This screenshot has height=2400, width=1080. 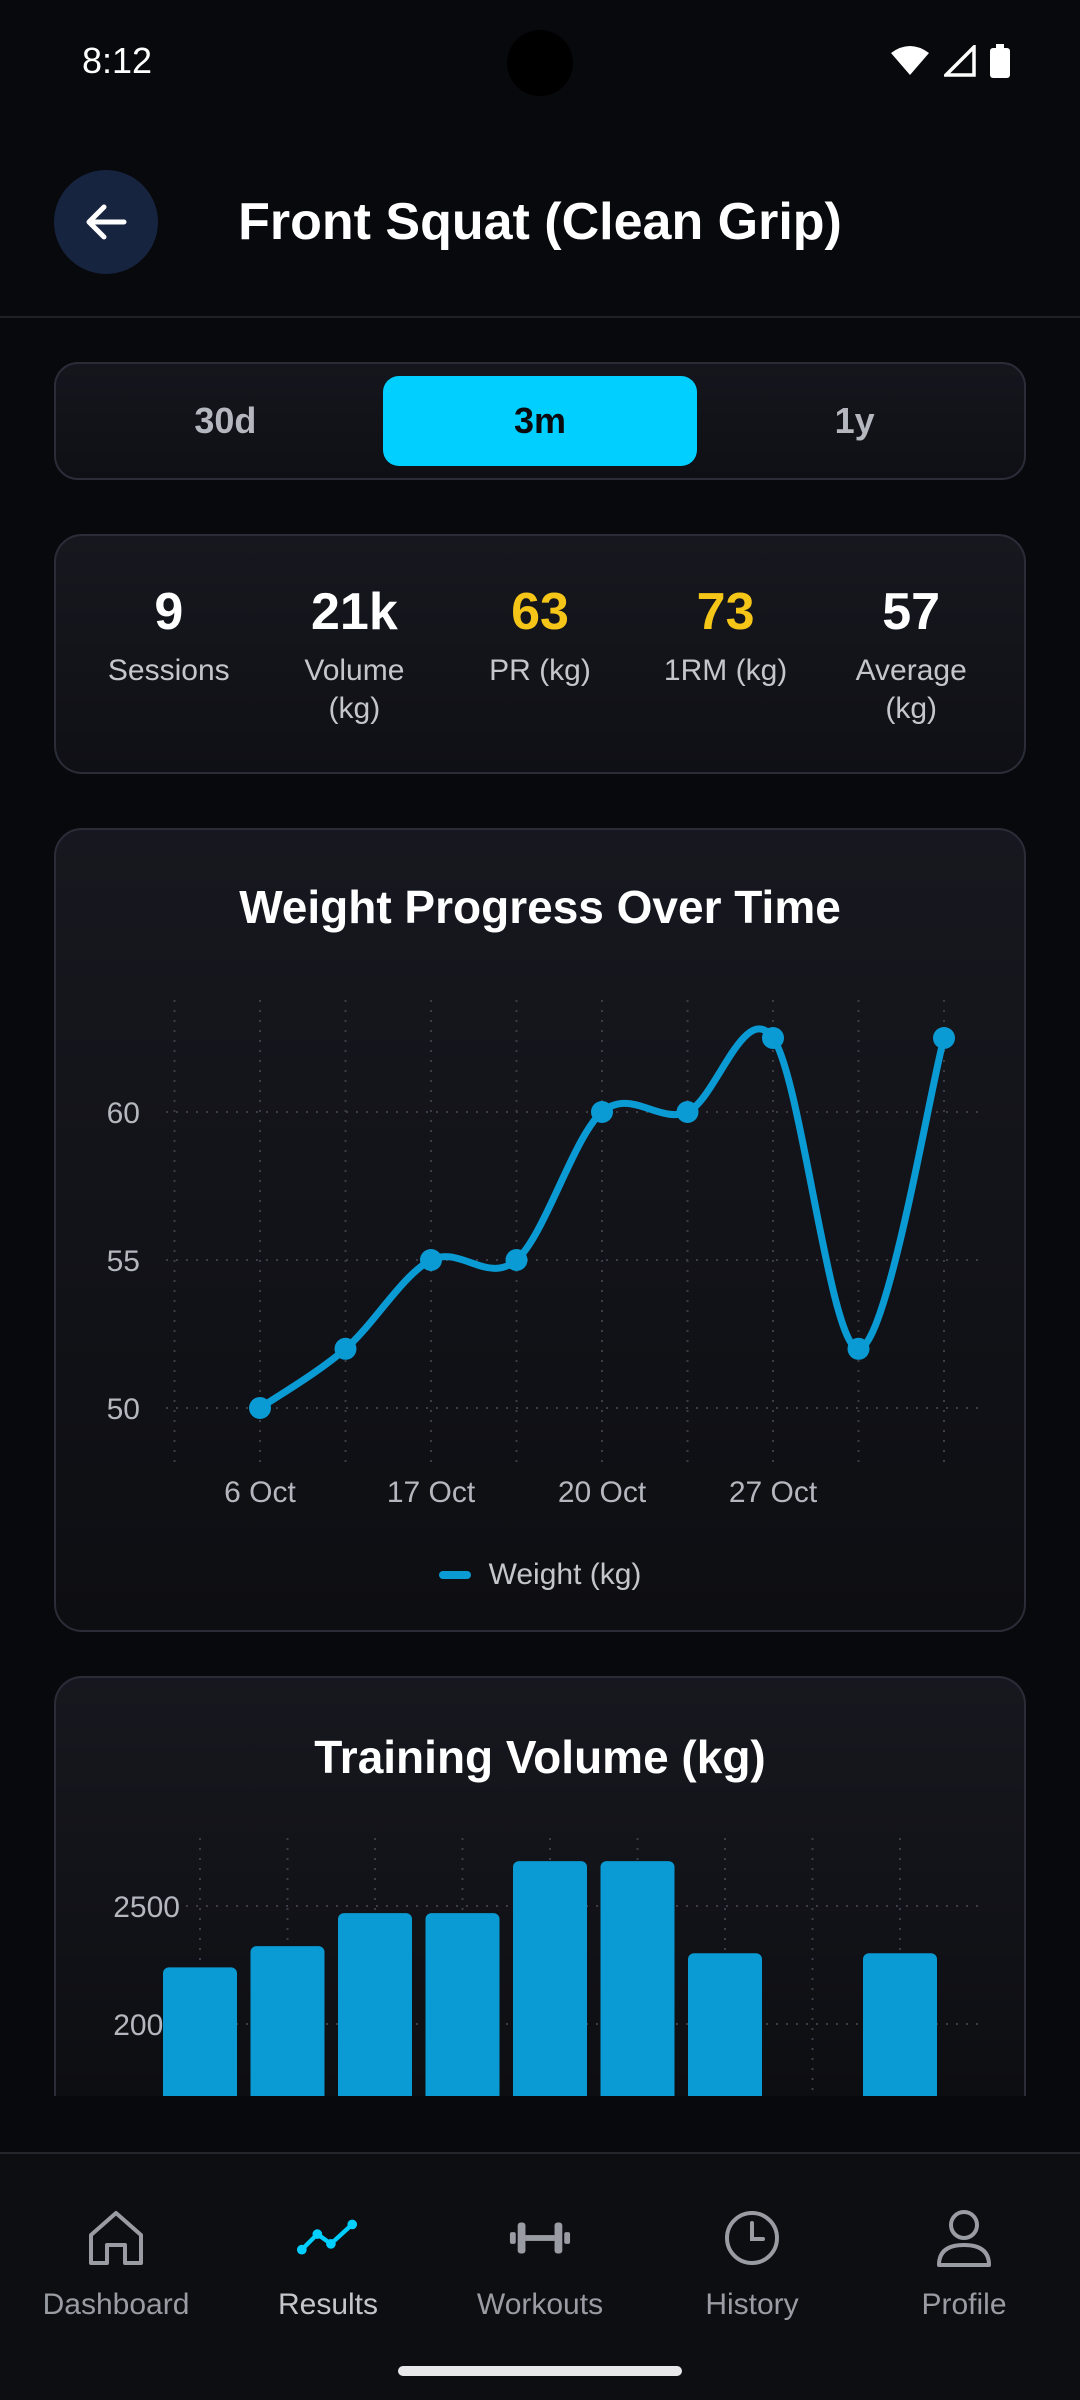 I want to click on back-button, so click(x=106, y=222).